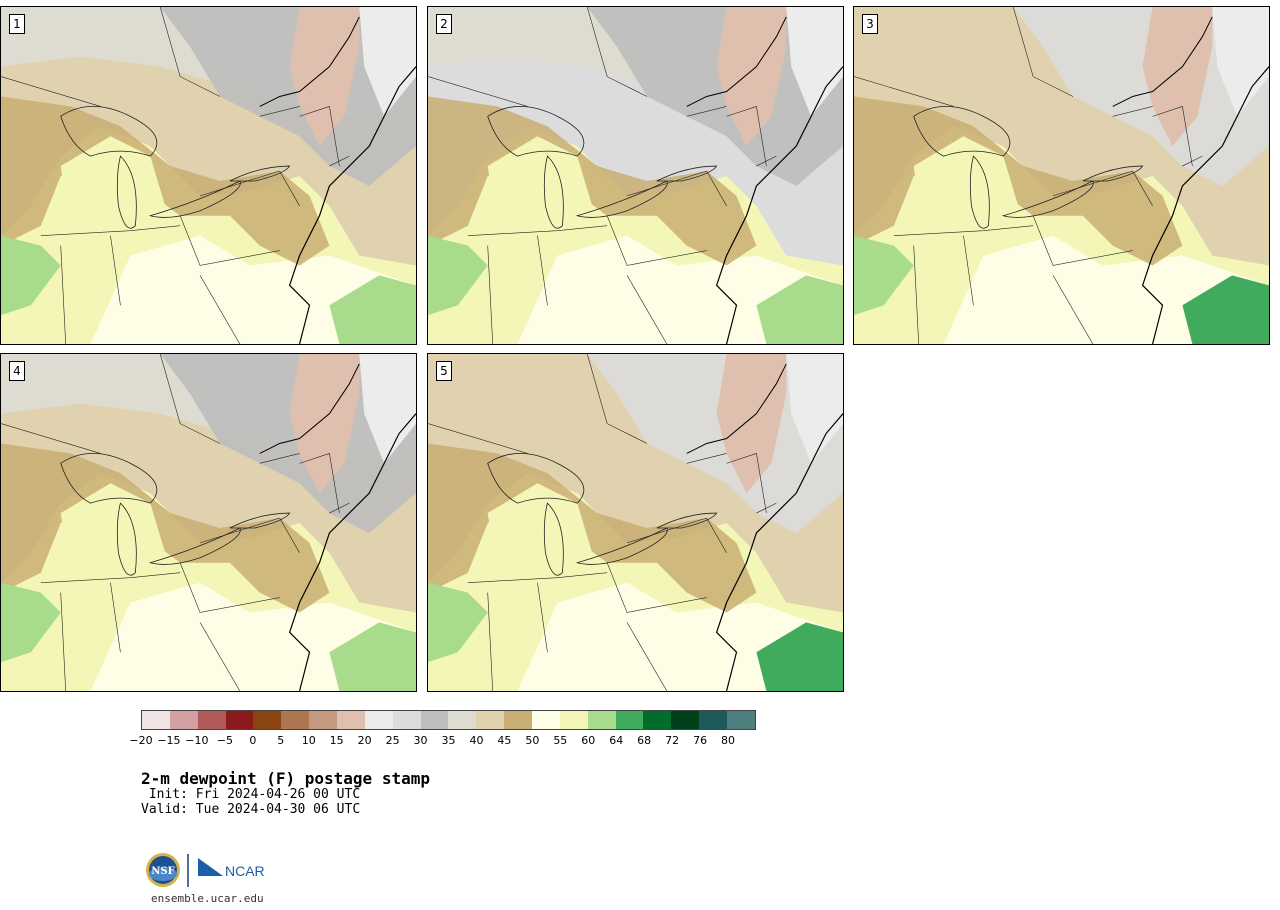 The width and height of the screenshot is (1280, 910). I want to click on stamp-panel-1: 1, so click(208, 175).